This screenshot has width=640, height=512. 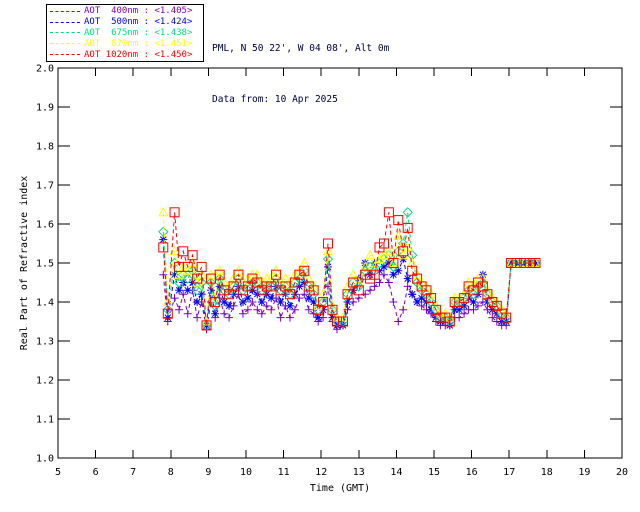 I want to click on series-1020nm, so click(x=349, y=269).